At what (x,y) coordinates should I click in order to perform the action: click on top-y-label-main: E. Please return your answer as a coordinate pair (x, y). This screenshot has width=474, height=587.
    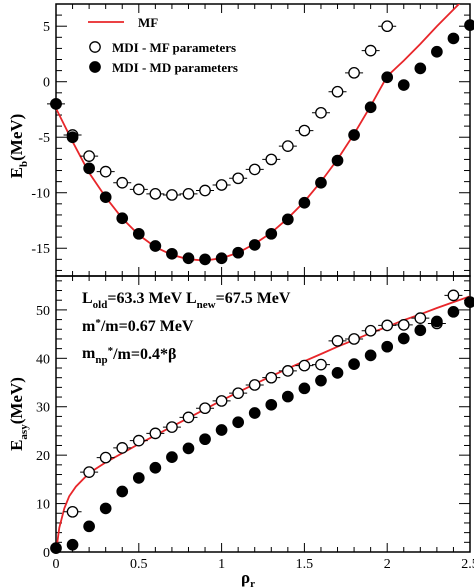
    Looking at the image, I should click on (16, 172).